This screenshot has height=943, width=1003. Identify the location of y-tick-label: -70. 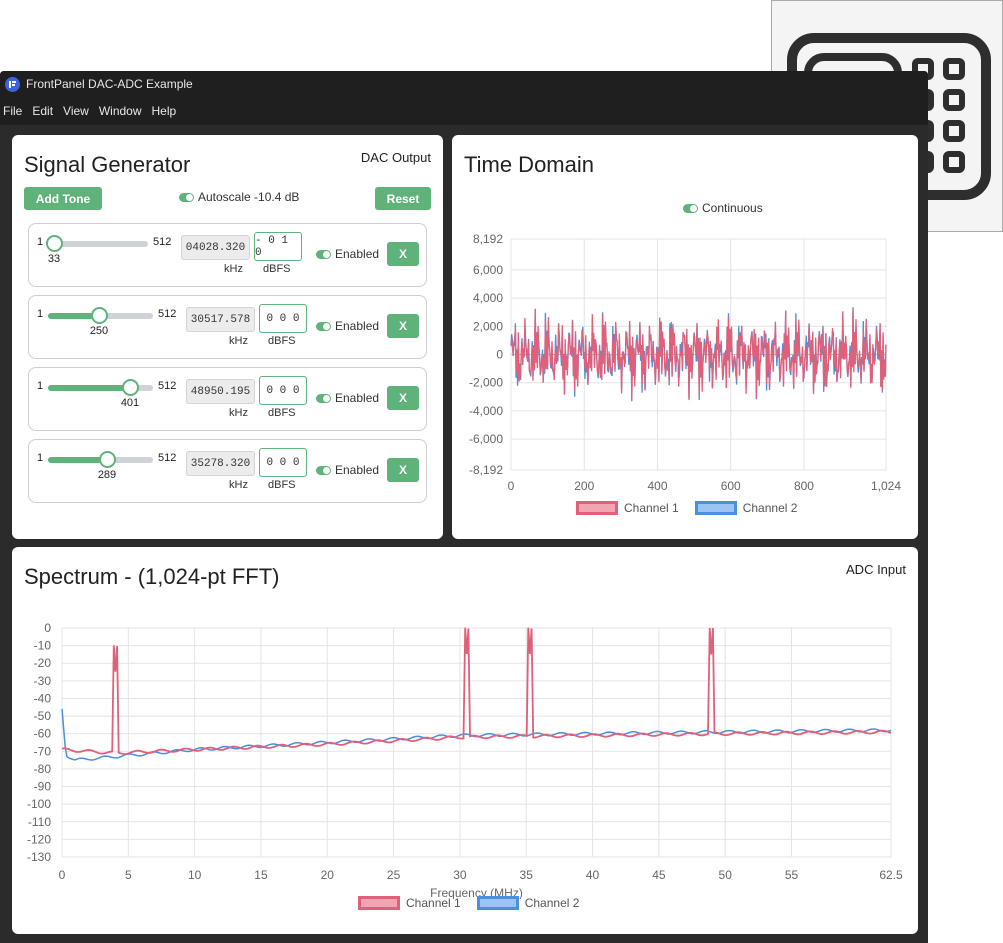
(43, 751).